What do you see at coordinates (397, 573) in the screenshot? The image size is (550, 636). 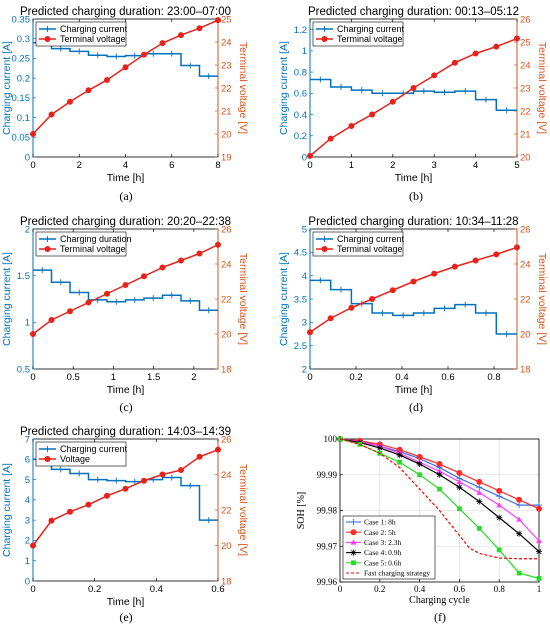 I see `legend-label: Fast charging strategy` at bounding box center [397, 573].